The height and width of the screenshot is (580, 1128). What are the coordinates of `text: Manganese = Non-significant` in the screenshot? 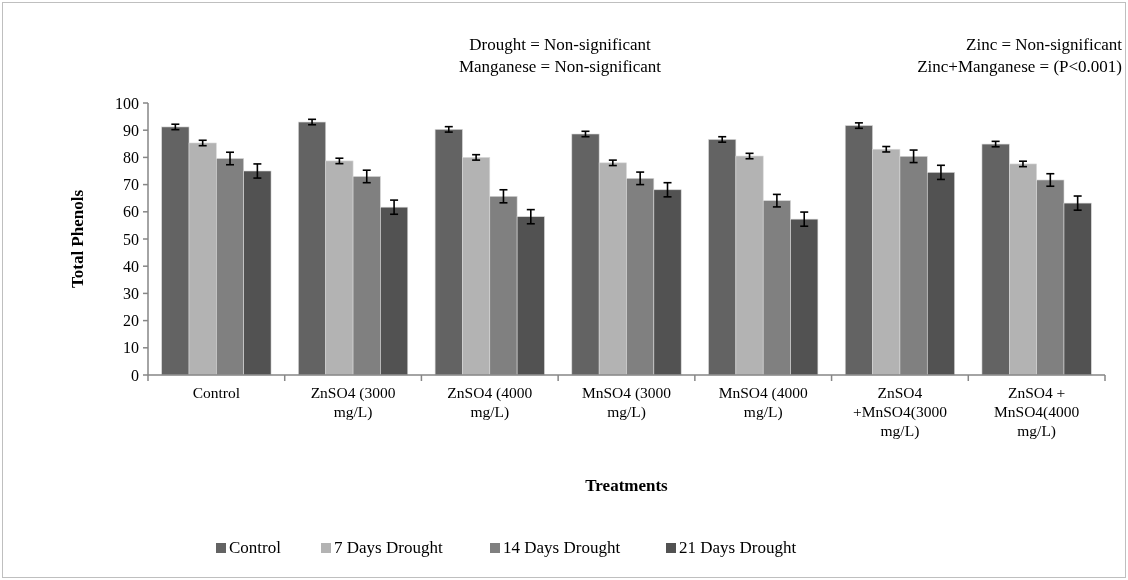 It's located at (560, 66).